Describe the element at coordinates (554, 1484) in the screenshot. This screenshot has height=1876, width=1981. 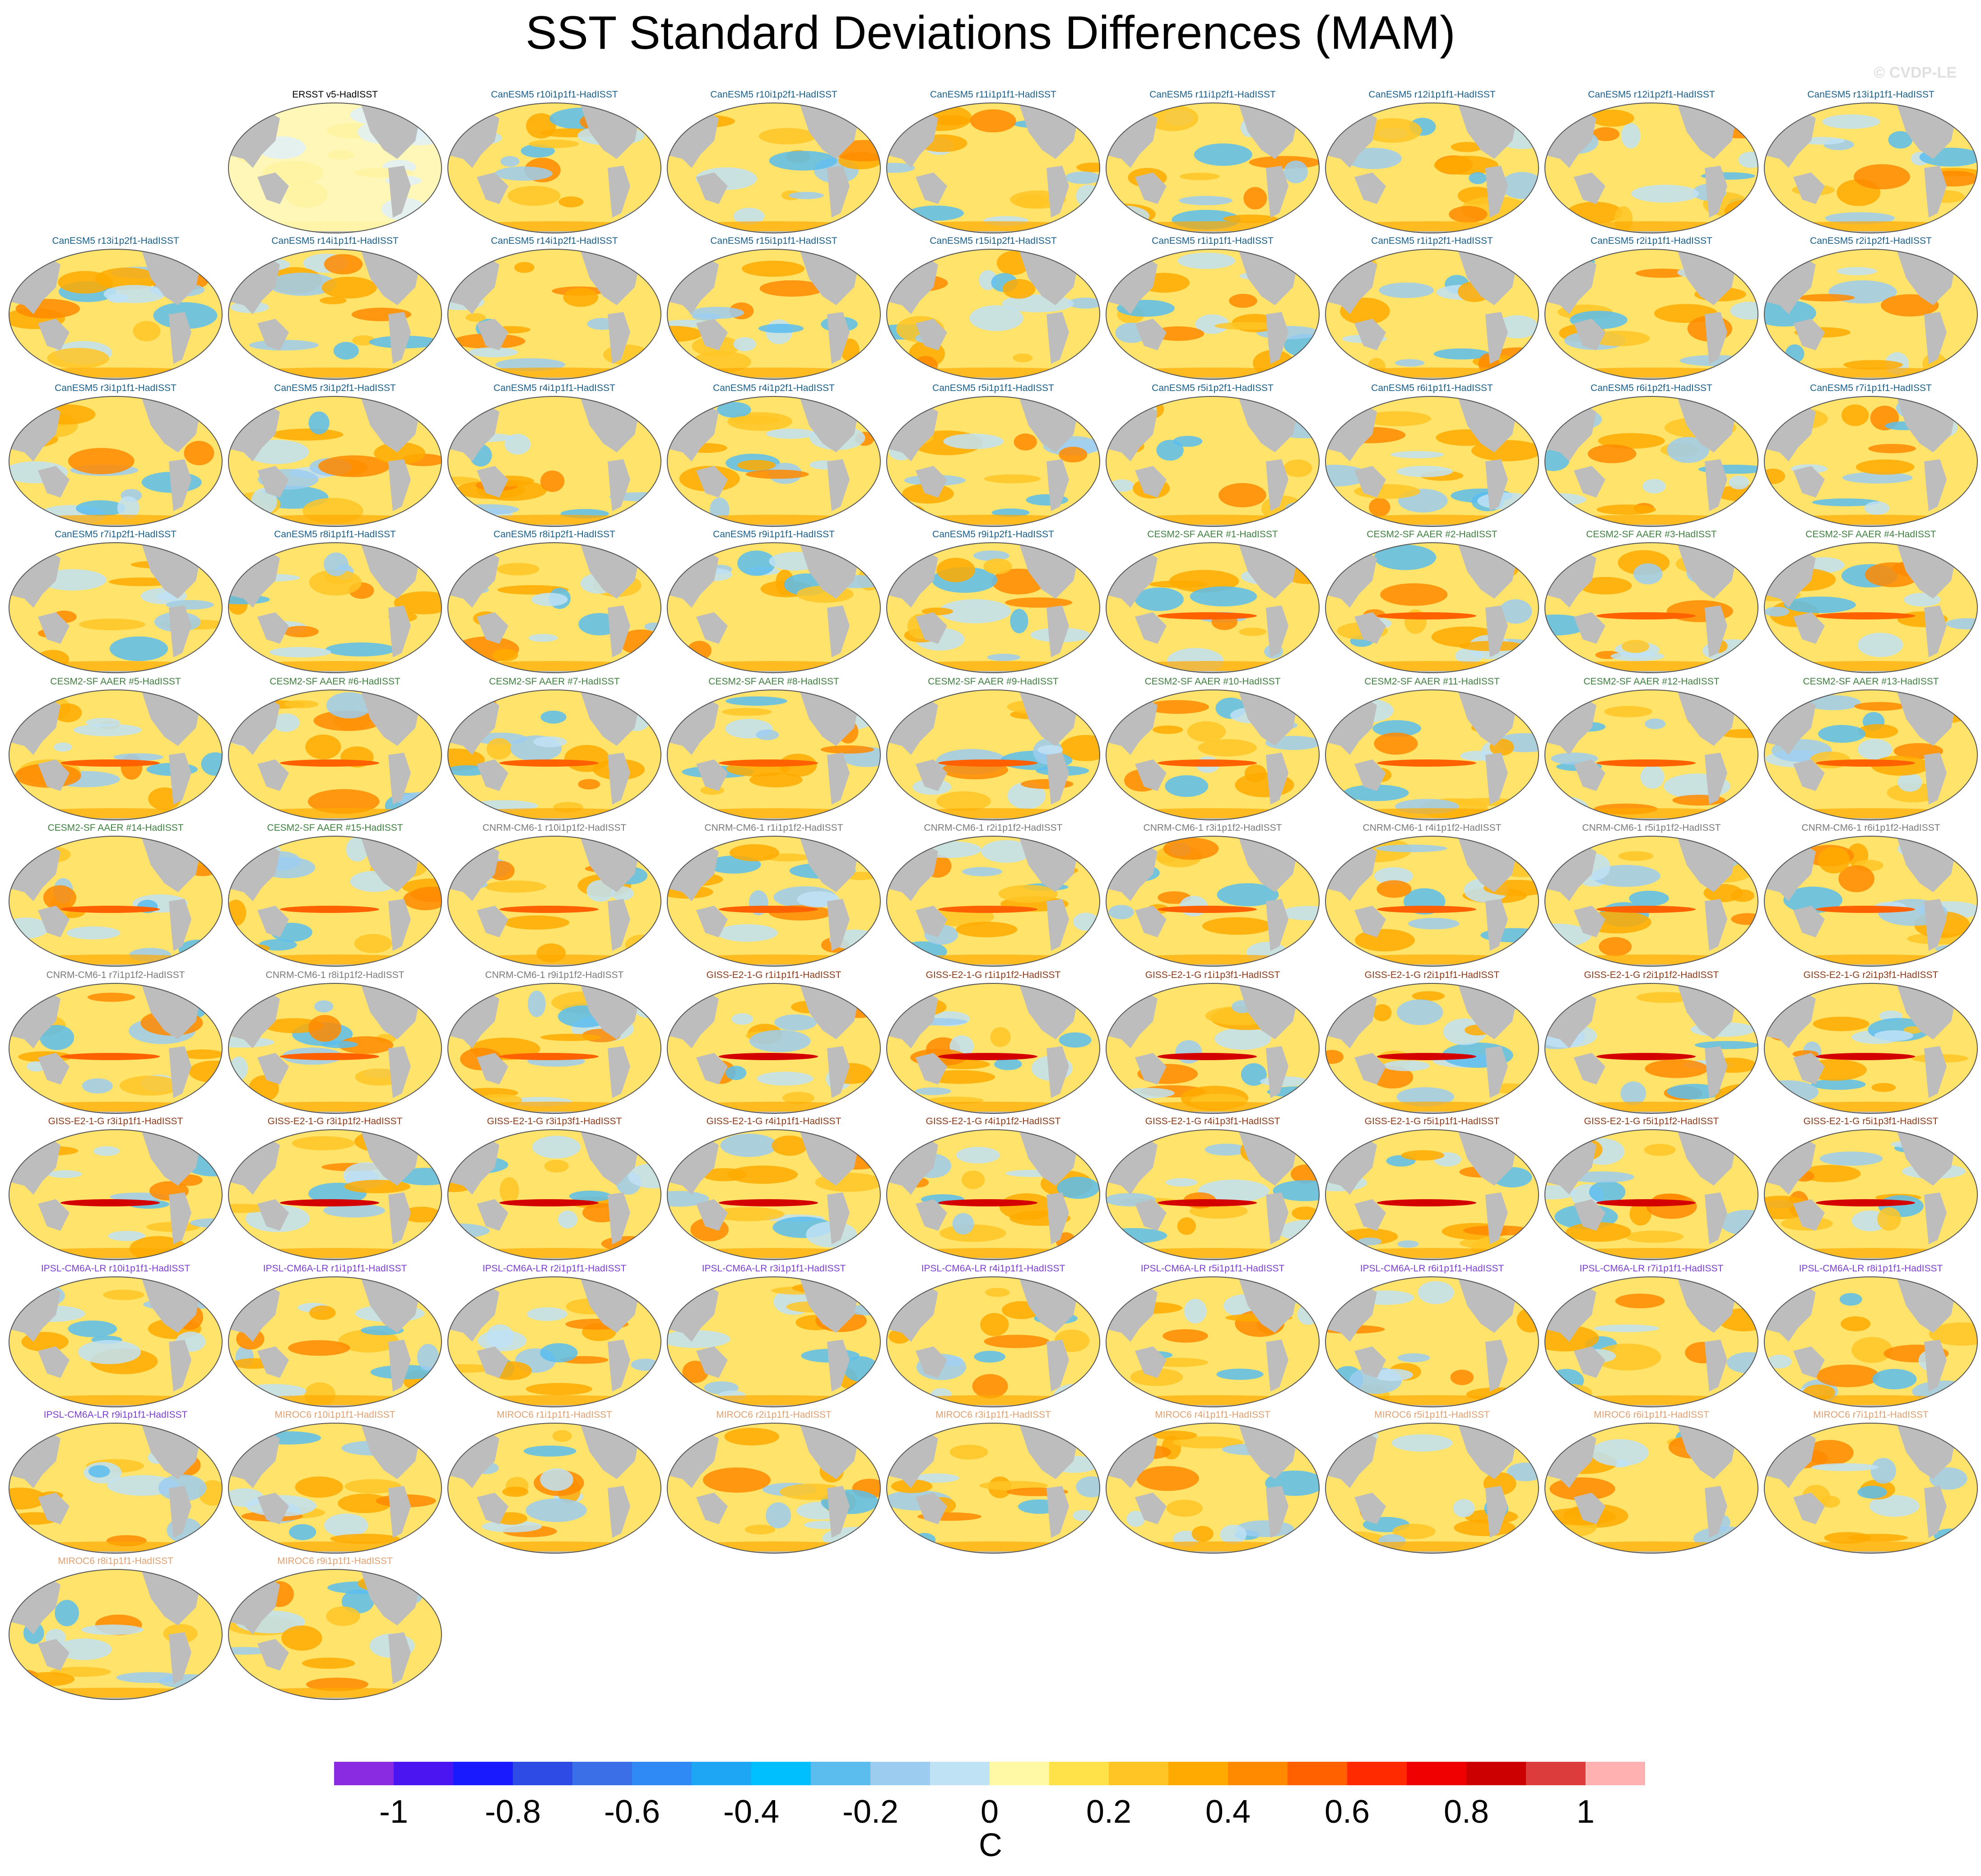
I see `map-panel: MIROC6 r1i1p1f1-HadISST` at that location.